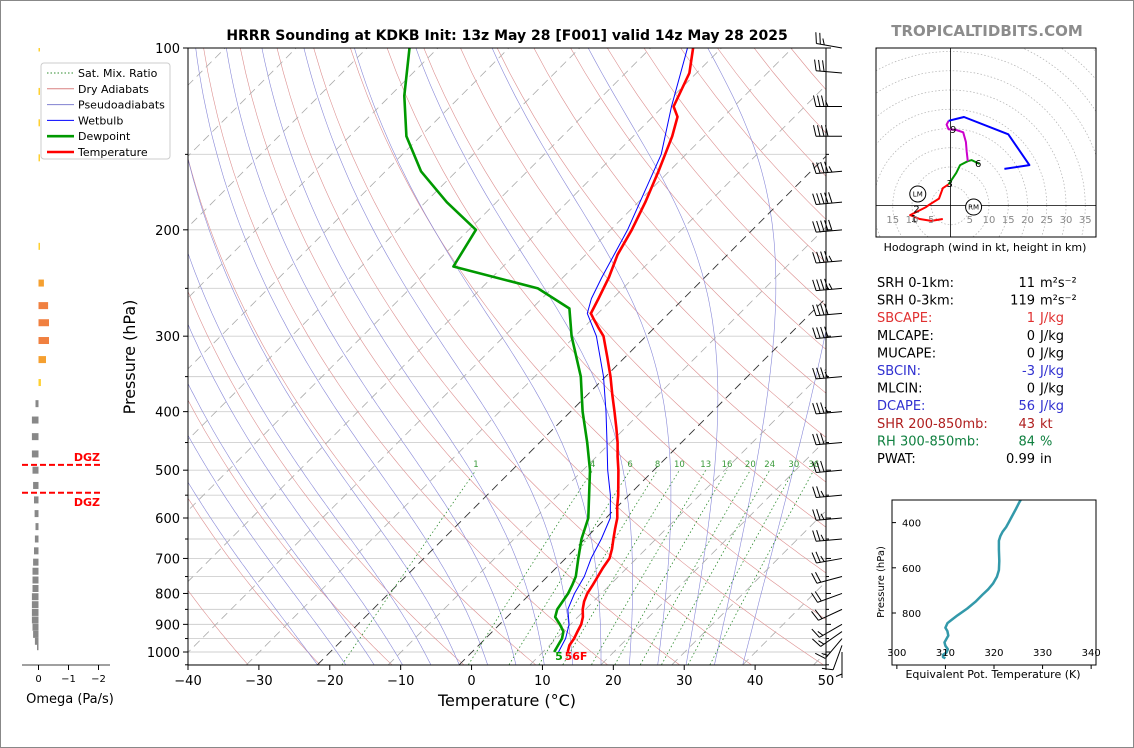  Describe the element at coordinates (576, 656) in the screenshot. I see `surface-temperature-label: 56F` at that location.